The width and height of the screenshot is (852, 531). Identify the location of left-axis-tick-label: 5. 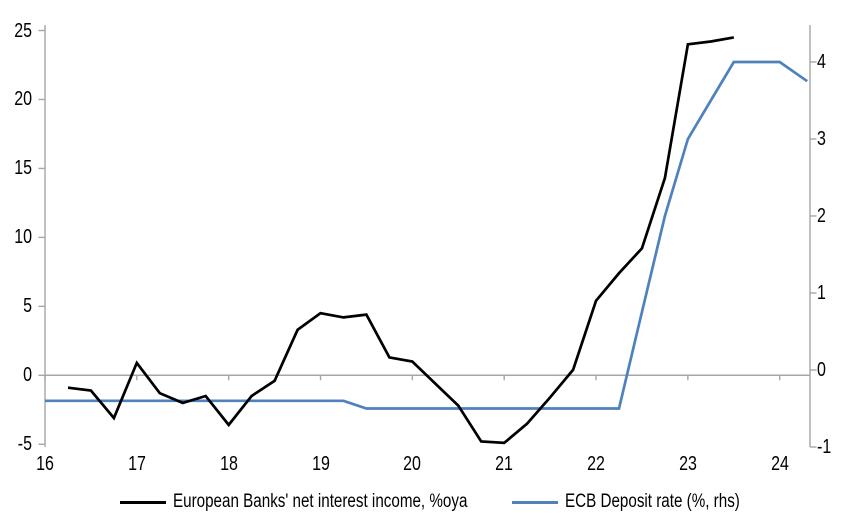
(27, 306).